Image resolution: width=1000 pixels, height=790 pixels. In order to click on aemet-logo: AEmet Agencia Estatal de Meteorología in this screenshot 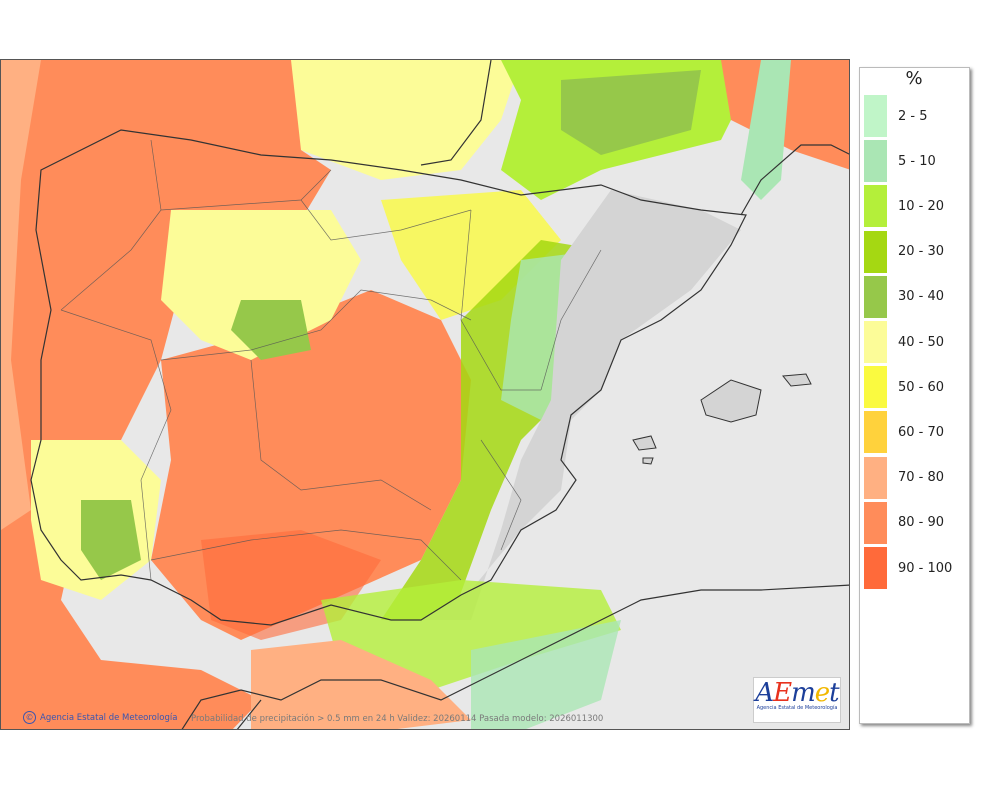, I will do `click(797, 700)`.